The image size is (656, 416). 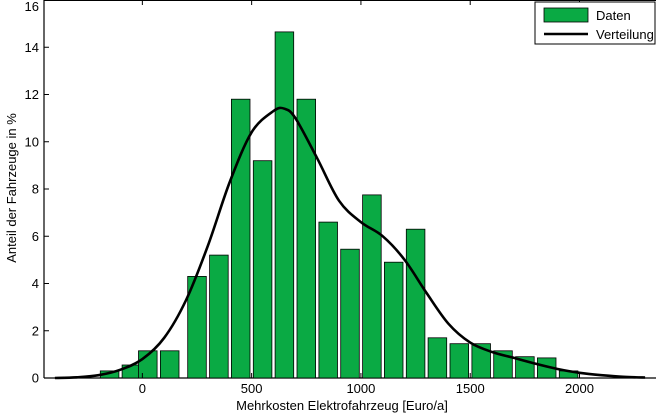 I want to click on x-tick-label: 500, so click(x=252, y=388).